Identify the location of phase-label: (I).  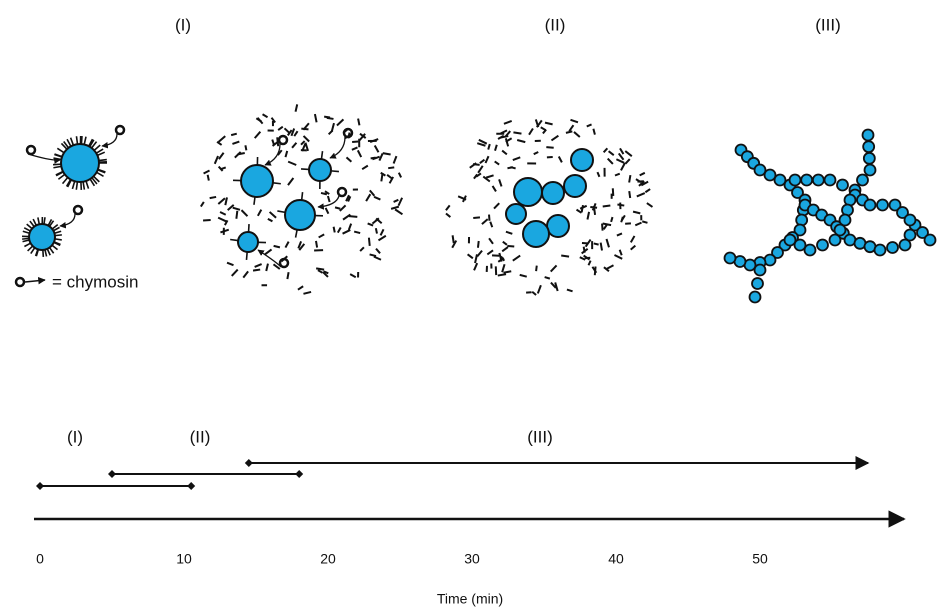
(75, 436).